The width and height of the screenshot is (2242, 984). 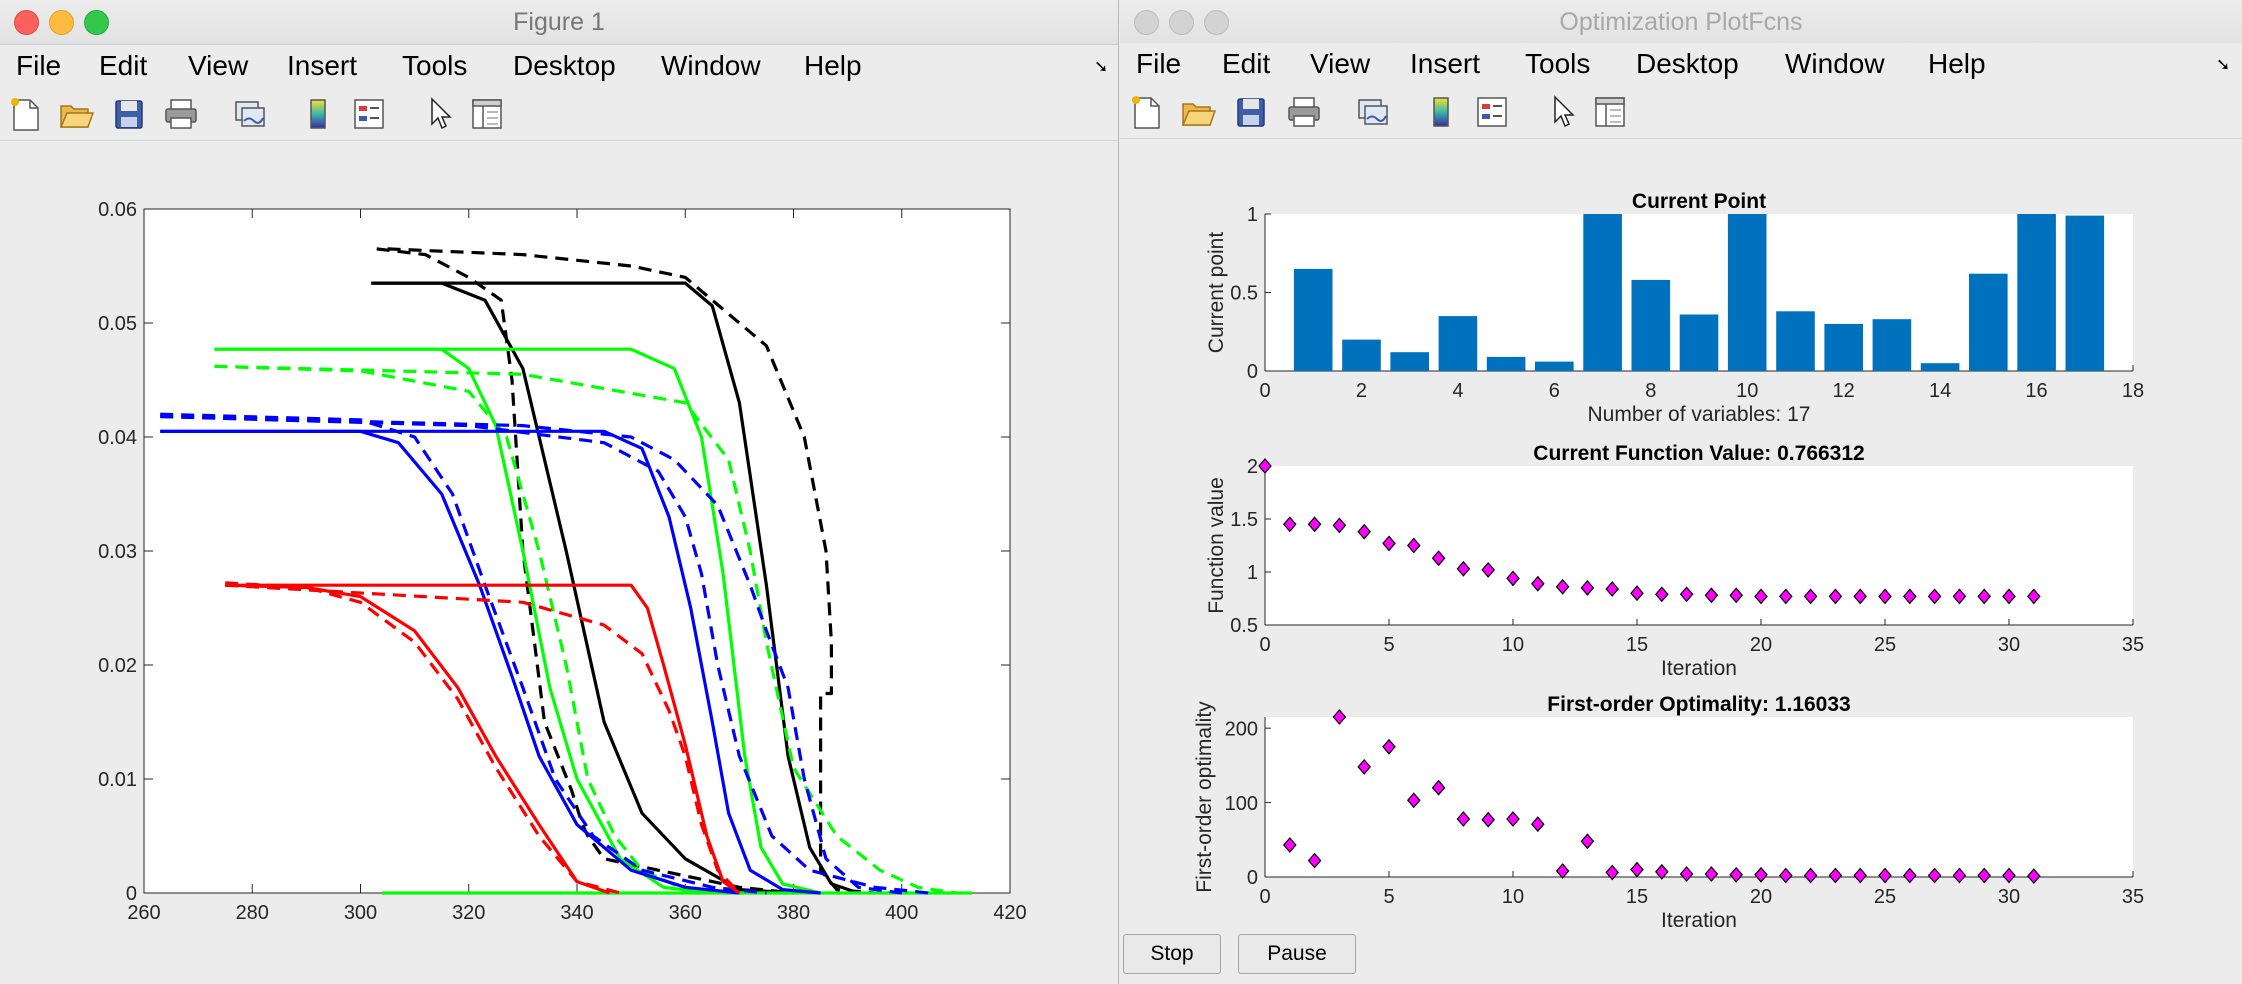 I want to click on y-axis-label: First-order optimality, so click(x=1204, y=797).